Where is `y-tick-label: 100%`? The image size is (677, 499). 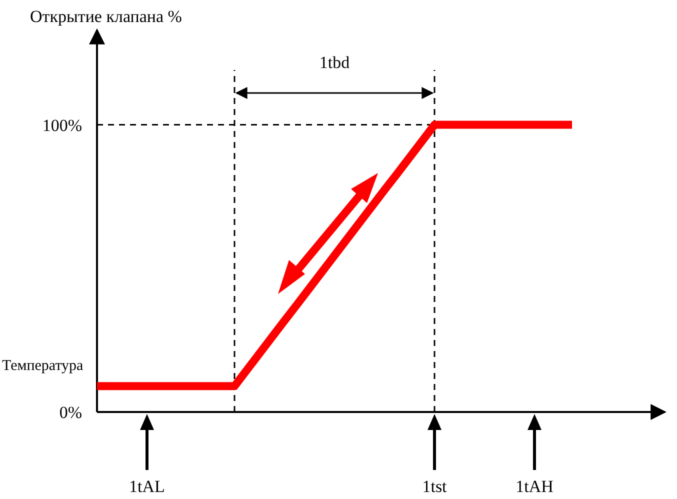
y-tick-label: 100% is located at coordinates (62, 125).